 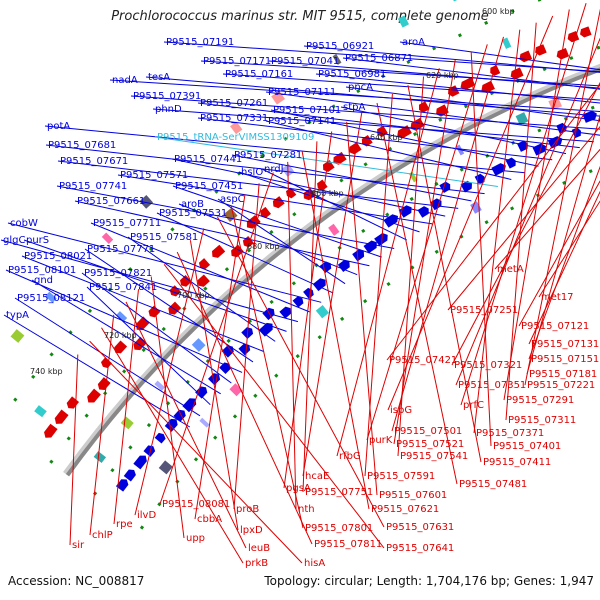 What do you see at coordinates (102, 535) in the screenshot?
I see `gene-label: chlP` at bounding box center [102, 535].